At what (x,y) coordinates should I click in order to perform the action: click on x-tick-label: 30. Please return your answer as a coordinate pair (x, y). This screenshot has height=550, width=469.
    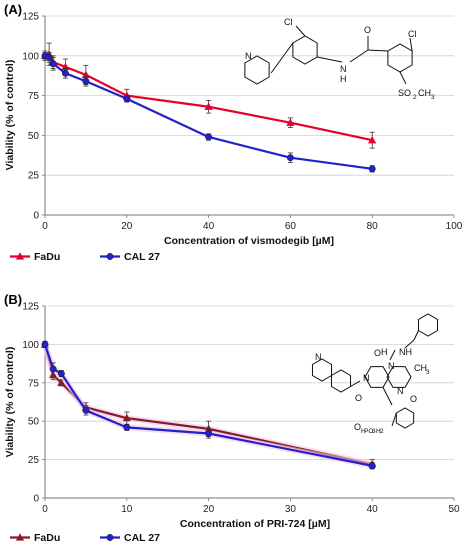
    Looking at the image, I should click on (291, 509).